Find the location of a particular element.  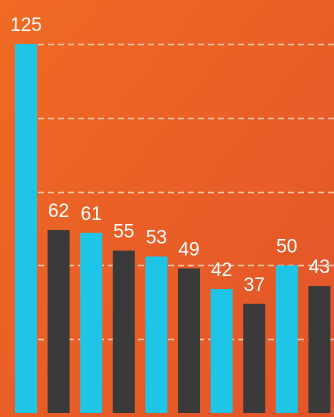

value-label-5: 53 is located at coordinates (156, 238).